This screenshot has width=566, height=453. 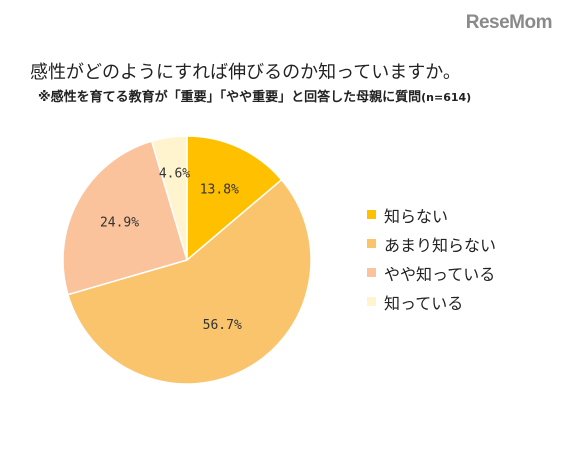 I want to click on legend-item: 知らない, so click(x=431, y=214).